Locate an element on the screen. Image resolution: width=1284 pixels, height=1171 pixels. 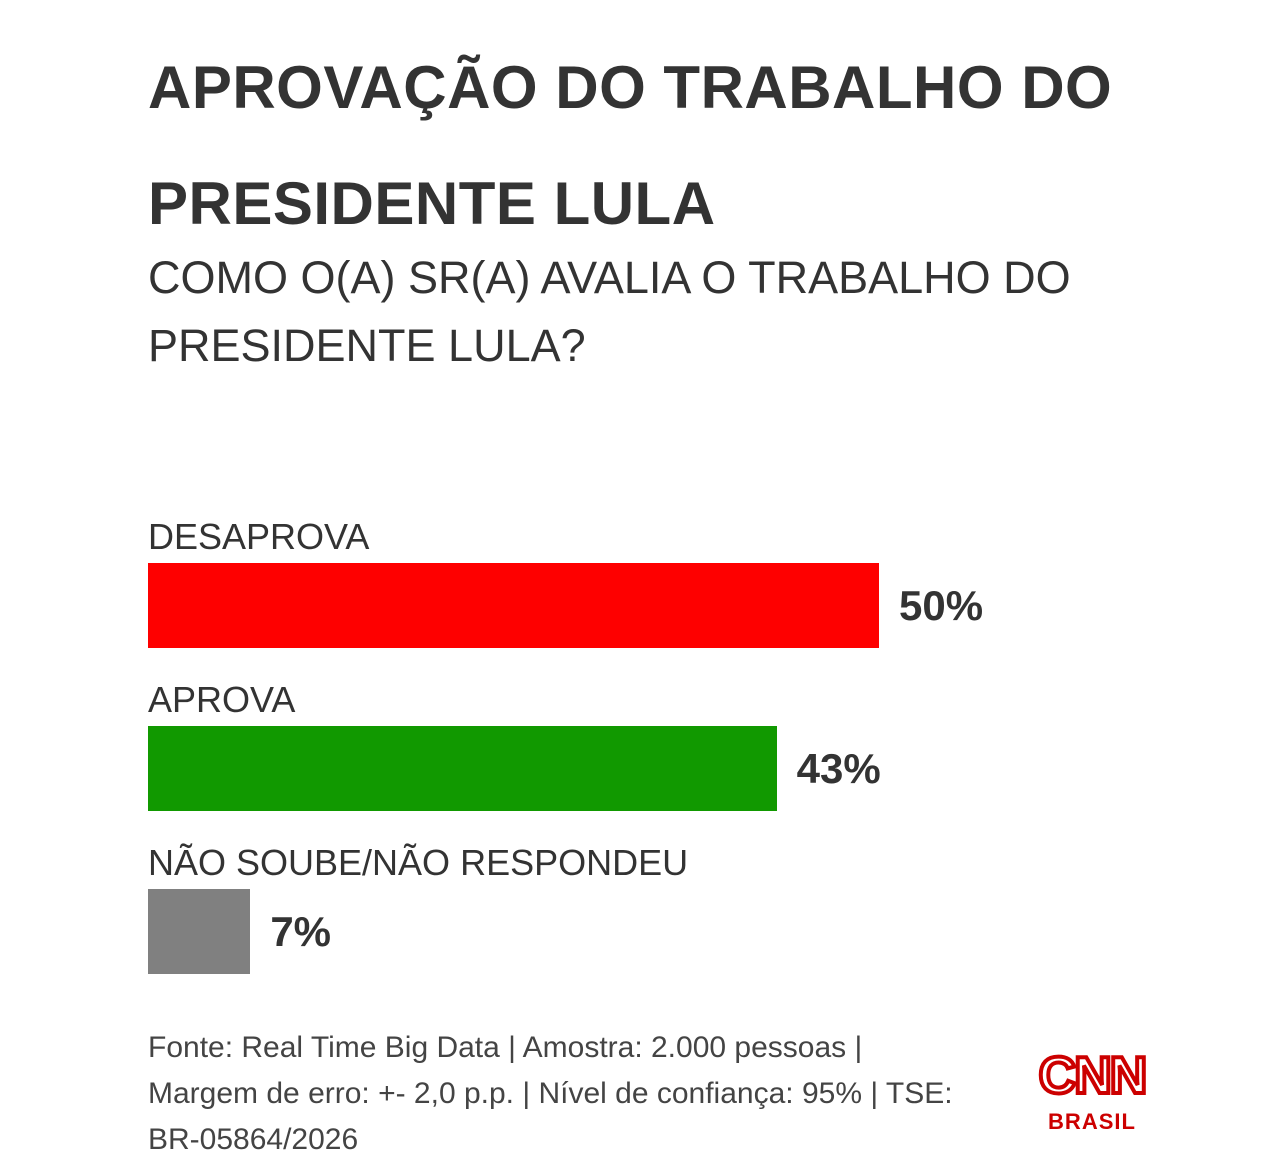
source-line-3: BR-05864/2026 is located at coordinates (253, 1139).